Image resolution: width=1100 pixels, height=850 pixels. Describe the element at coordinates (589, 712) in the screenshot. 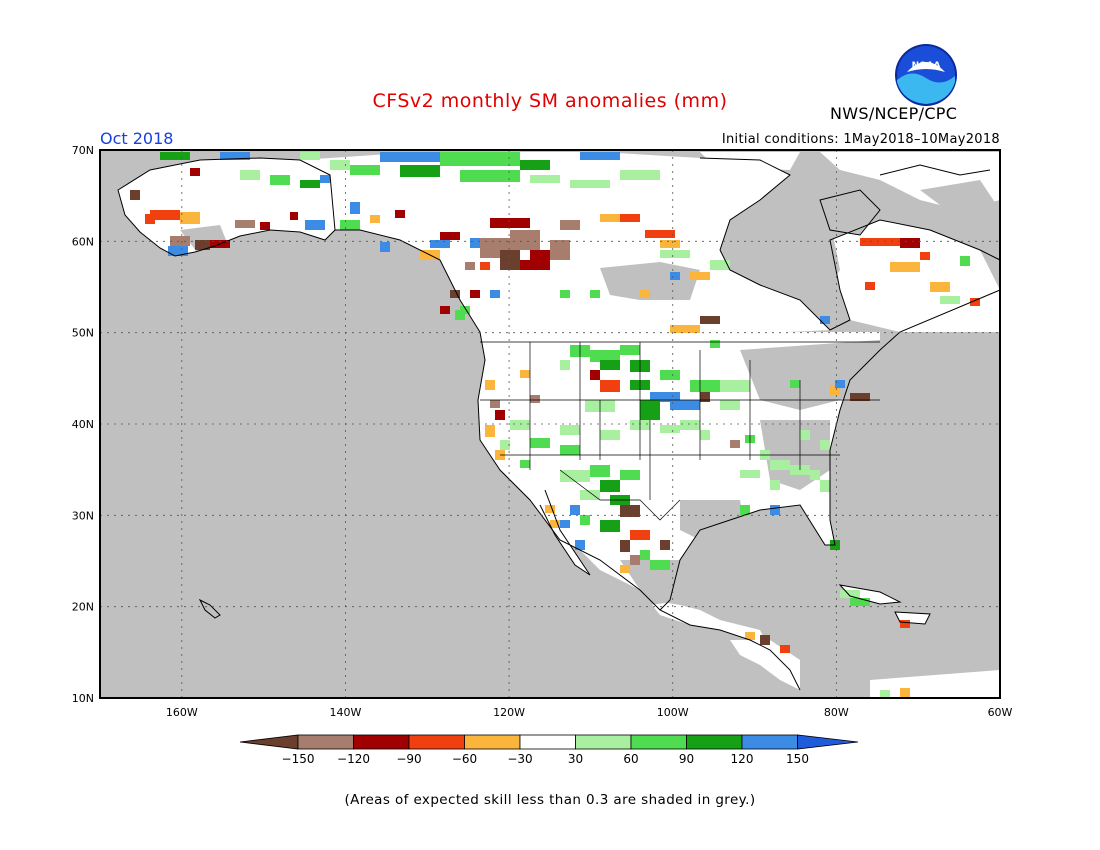

I see `longitude-labels: 160W 140W 120W 100W 80W 60W` at that location.